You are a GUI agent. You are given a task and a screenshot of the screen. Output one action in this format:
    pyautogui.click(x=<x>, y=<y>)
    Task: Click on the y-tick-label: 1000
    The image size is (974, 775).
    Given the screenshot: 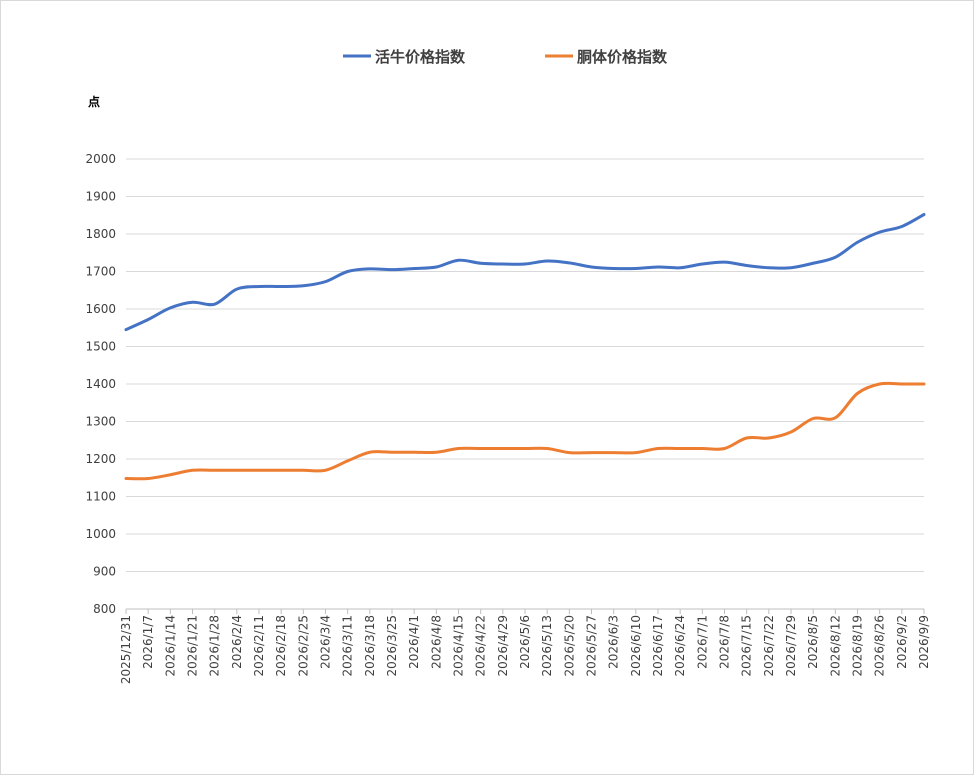 What is the action you would take?
    pyautogui.click(x=100, y=534)
    